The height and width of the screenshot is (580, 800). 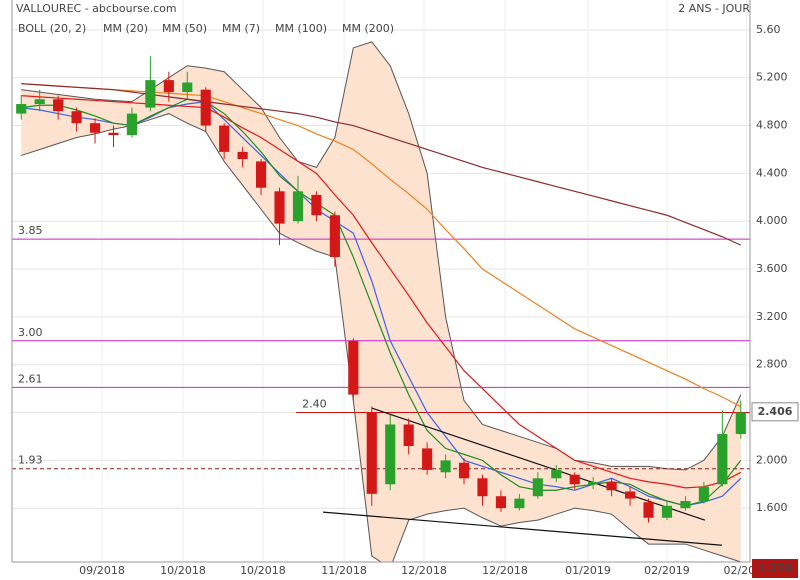 What do you see at coordinates (314, 404) in the screenshot?
I see `level-label: 2.40` at bounding box center [314, 404].